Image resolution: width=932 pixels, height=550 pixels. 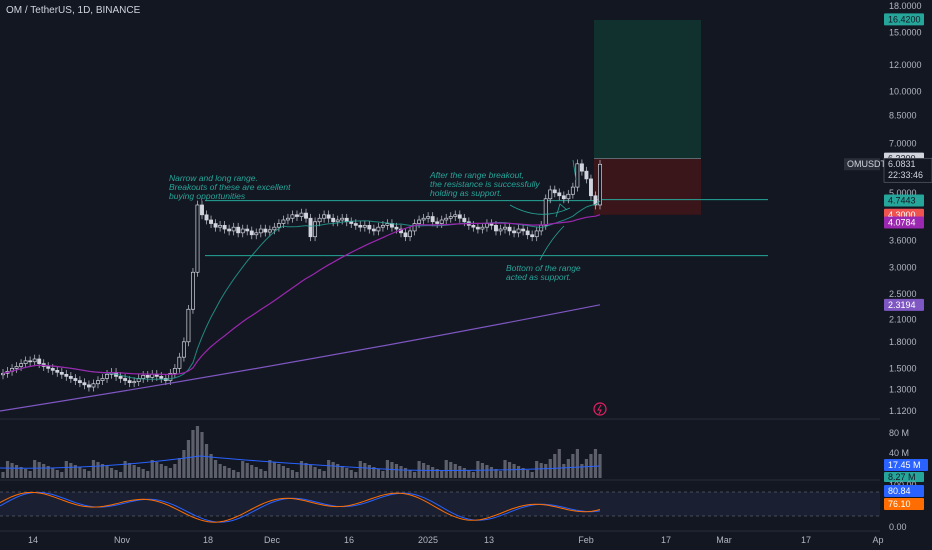 I want to click on chart-title: OM / TetherUS, 1D, BINANCE, so click(x=73, y=10).